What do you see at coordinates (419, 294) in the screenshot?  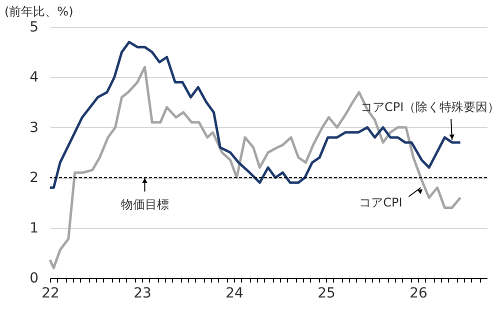 I see `x-tick-label: 26` at bounding box center [419, 294].